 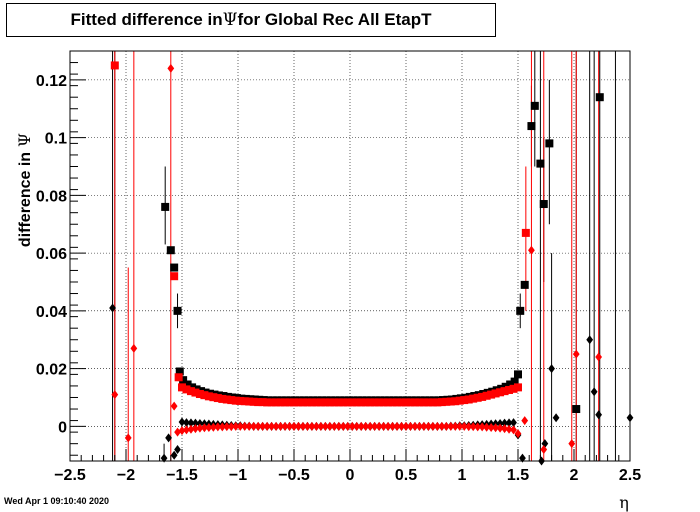 What do you see at coordinates (56, 139) in the screenshot?
I see `y-tick-label: 0.1` at bounding box center [56, 139].